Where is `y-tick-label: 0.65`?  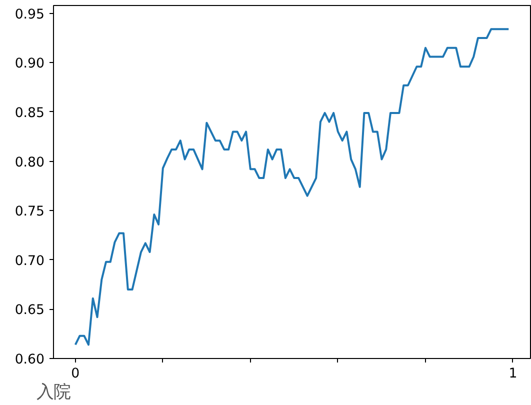
y-tick-label: 0.65 is located at coordinates (29, 310).